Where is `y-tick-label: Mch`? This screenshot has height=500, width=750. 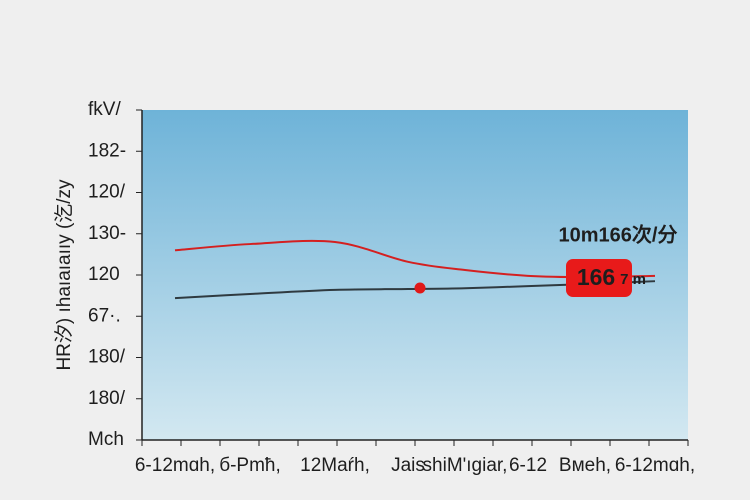 y-tick-label: Mch is located at coordinates (106, 439).